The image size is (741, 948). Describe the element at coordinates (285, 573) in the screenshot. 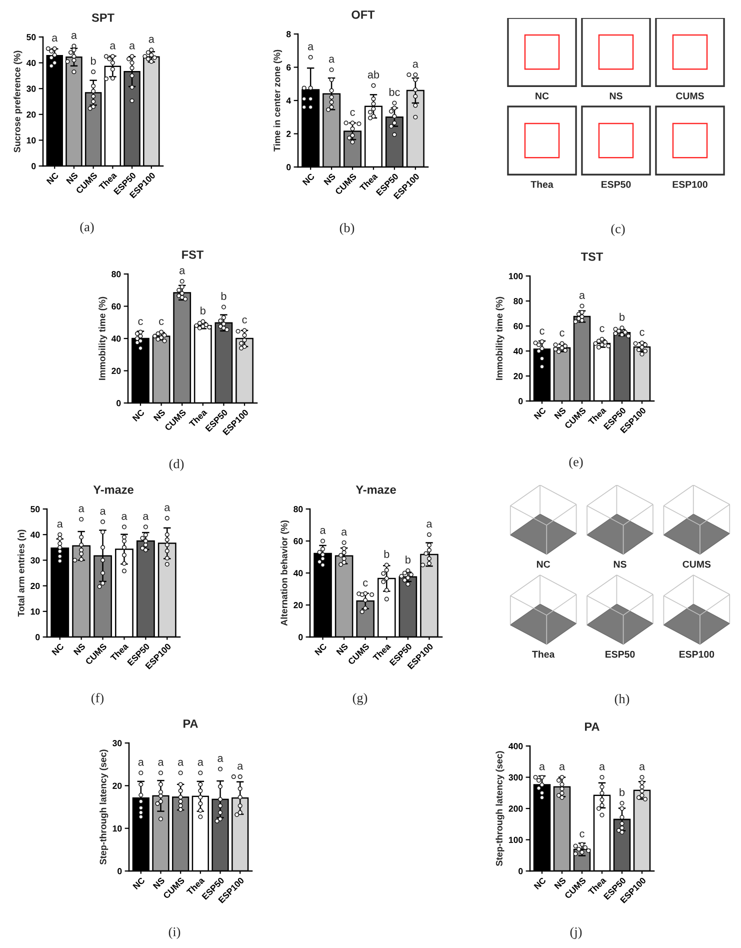

I see `y-axis-title: Alternation behavior (%)` at that location.